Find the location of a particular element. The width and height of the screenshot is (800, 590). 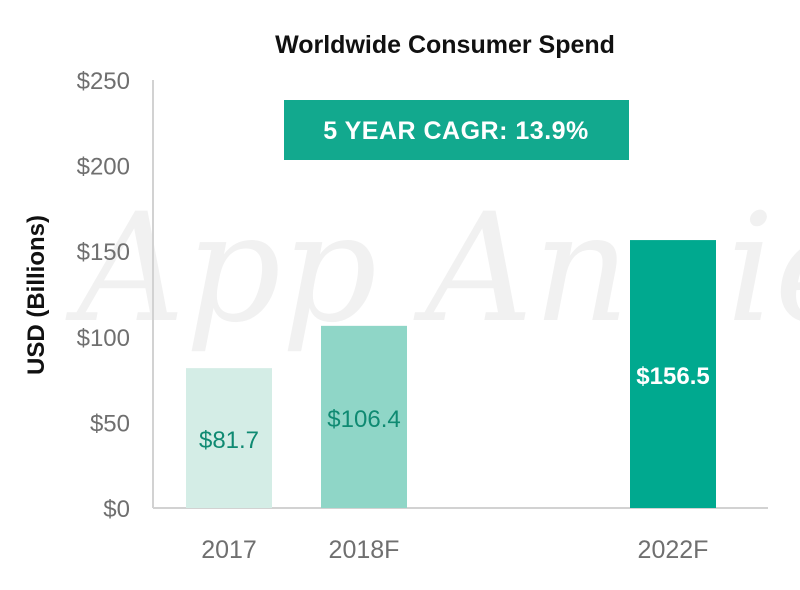

cagr-annotation-text: 5 YEAR CAGR: 13.9% is located at coordinates (456, 131).